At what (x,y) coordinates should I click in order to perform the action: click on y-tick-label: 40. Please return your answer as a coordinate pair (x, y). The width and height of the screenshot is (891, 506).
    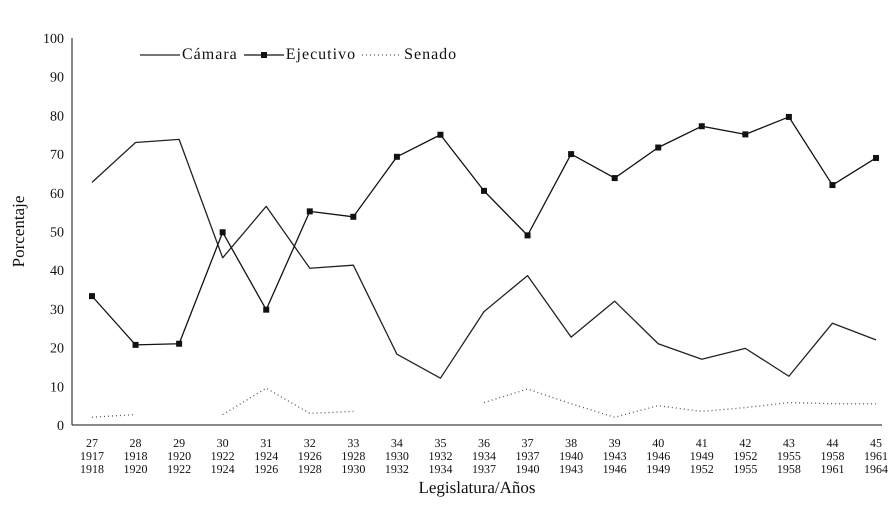
    Looking at the image, I should click on (57, 272).